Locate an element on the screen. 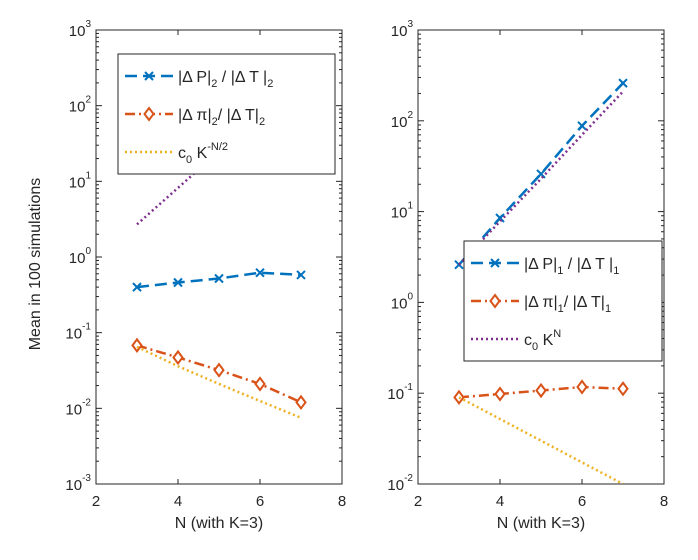 The height and width of the screenshot is (560, 698). legend-label: |Δ π|1​/ |Δ T|1​ is located at coordinates (567, 304).